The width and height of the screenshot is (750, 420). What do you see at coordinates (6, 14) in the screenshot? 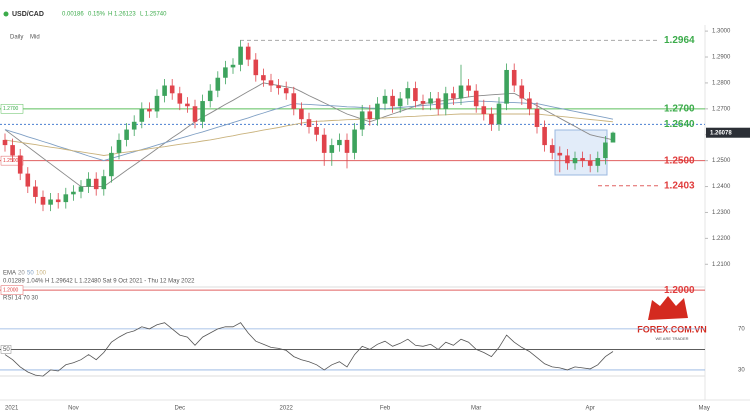
I see `status-dot` at bounding box center [6, 14].